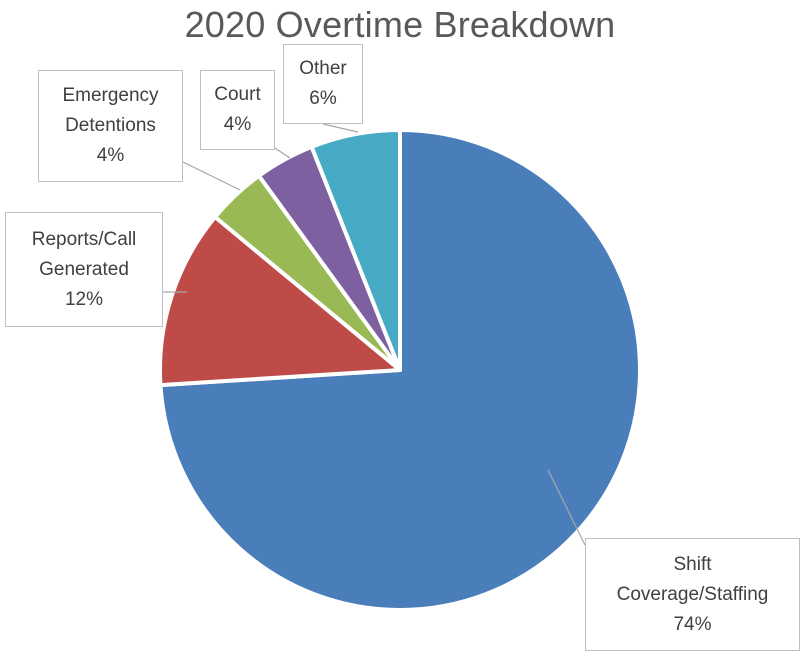  What do you see at coordinates (355, 250) in the screenshot?
I see `pie-slice-other` at bounding box center [355, 250].